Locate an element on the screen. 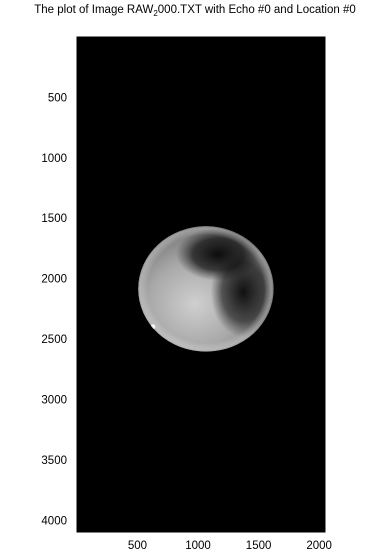 The image size is (390, 555). y-tick-label: 2500 is located at coordinates (54, 340).